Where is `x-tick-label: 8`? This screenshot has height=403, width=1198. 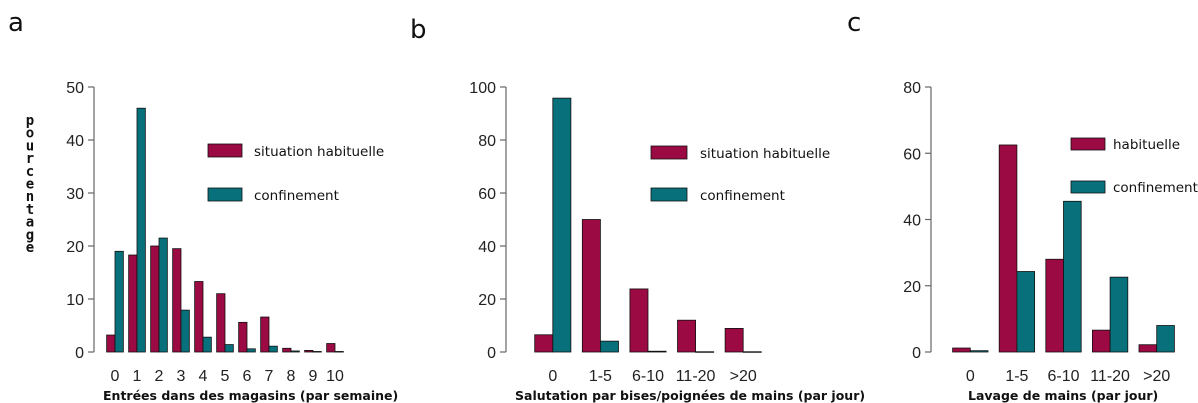
x-tick-label: 8 is located at coordinates (291, 376).